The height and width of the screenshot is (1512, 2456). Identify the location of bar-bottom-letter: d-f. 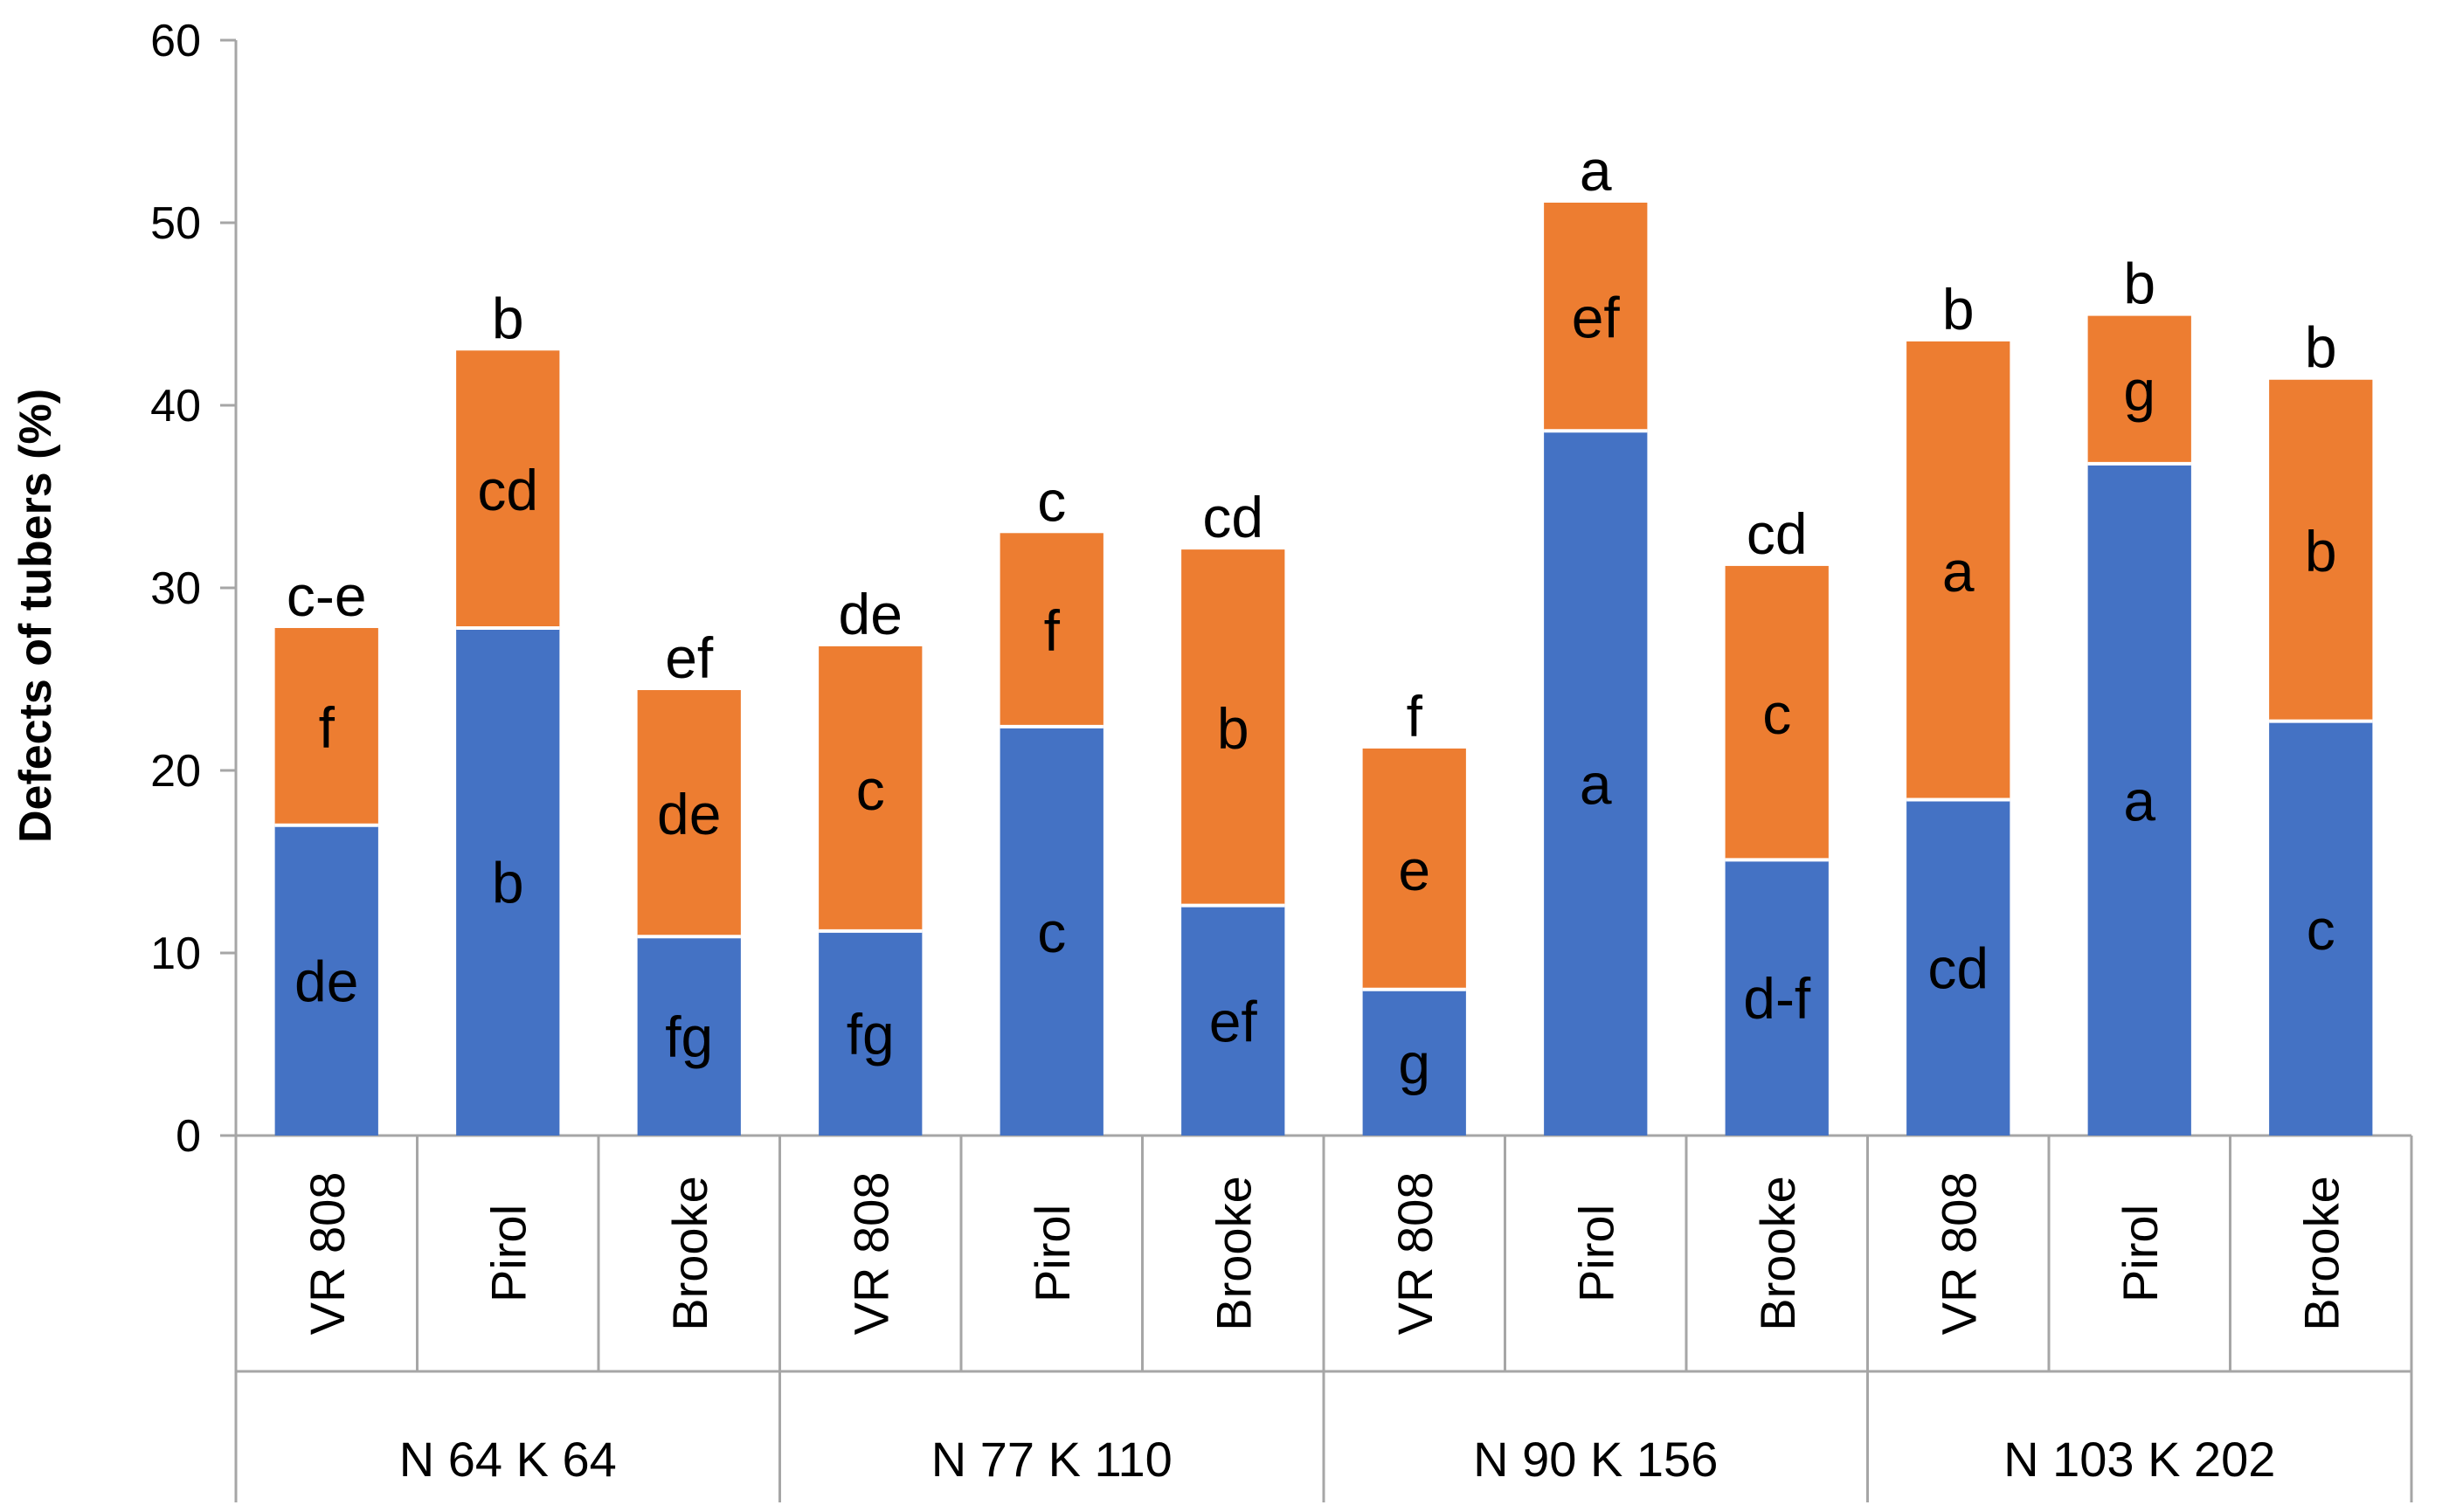
(1777, 998).